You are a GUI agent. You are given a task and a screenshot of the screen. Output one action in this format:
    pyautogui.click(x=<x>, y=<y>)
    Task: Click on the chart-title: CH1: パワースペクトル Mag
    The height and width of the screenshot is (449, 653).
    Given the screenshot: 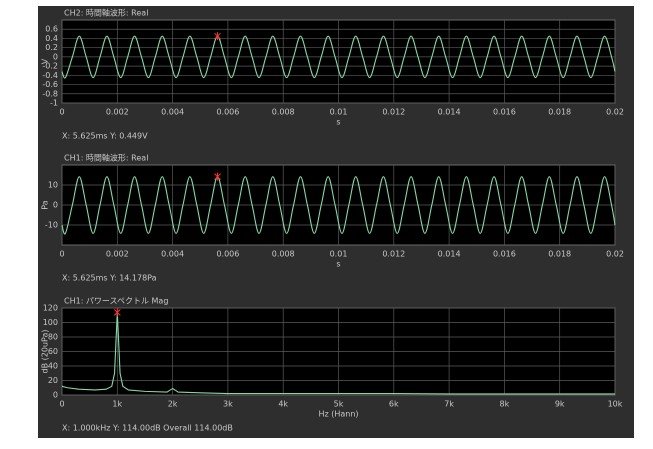 What is the action you would take?
    pyautogui.click(x=116, y=301)
    